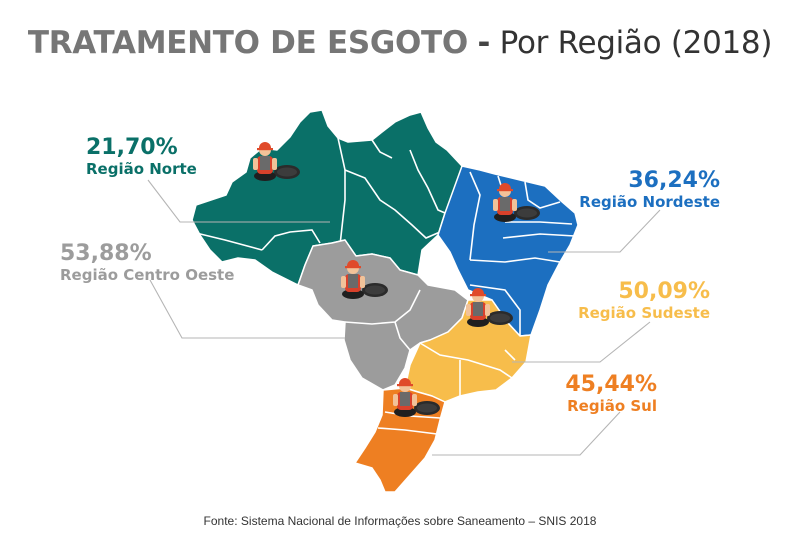  What do you see at coordinates (132, 147) in the screenshot?
I see `percent-norte: 21,70%` at bounding box center [132, 147].